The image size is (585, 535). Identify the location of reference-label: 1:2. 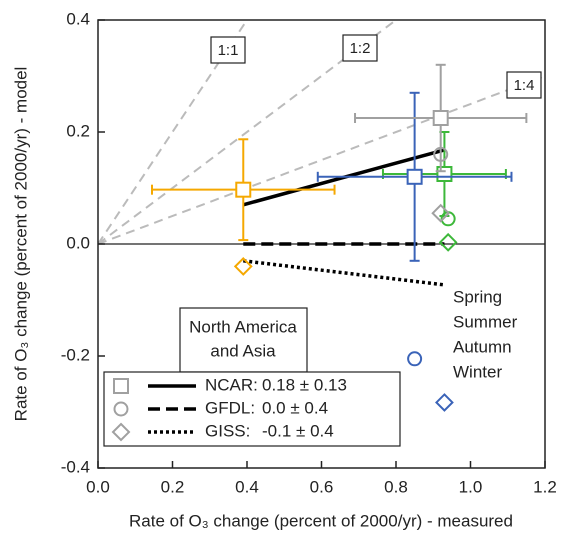
(360, 48).